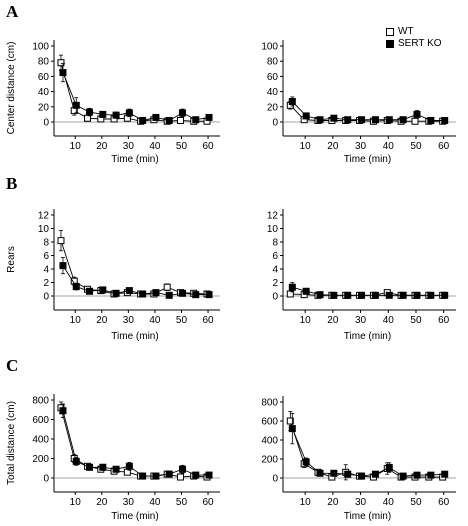  What do you see at coordinates (11, 88) in the screenshot?
I see `y-axis-label: Center distance (cm)` at bounding box center [11, 88].